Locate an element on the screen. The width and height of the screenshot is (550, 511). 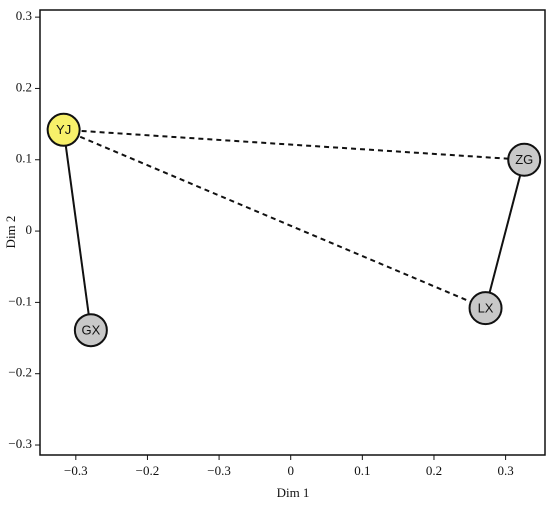
x-tick-label: 0.1 is located at coordinates (362, 470).